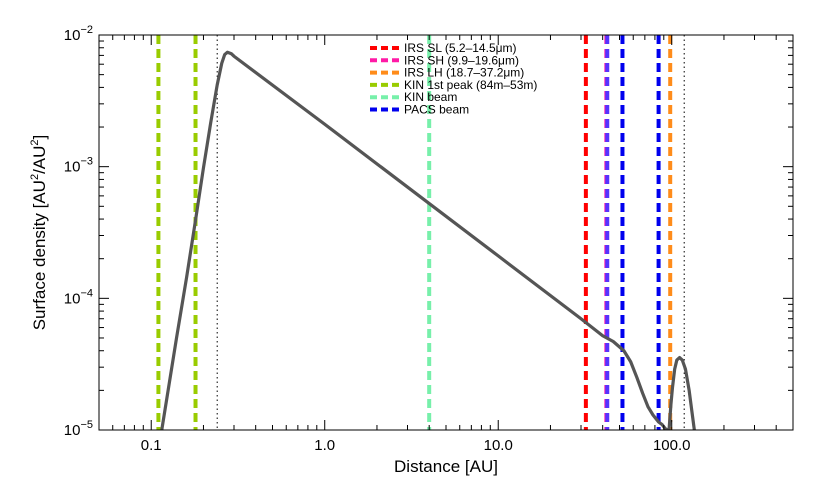 The width and height of the screenshot is (822, 494). What do you see at coordinates (78, 297) in the screenshot?
I see `y-tick-label: 10⁻⁴` at bounding box center [78, 297].